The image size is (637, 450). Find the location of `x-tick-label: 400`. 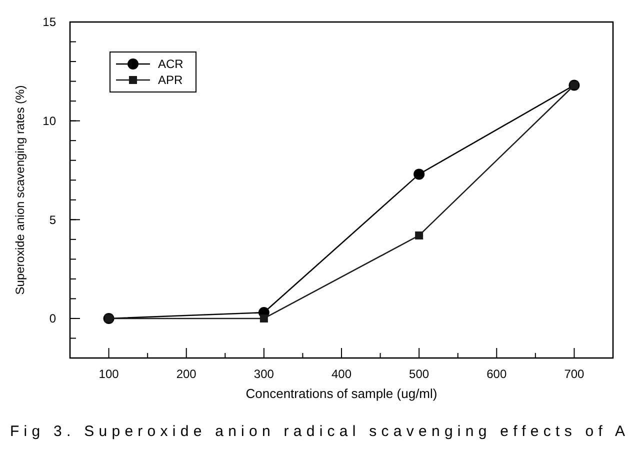

x-tick-label: 400 is located at coordinates (341, 374).